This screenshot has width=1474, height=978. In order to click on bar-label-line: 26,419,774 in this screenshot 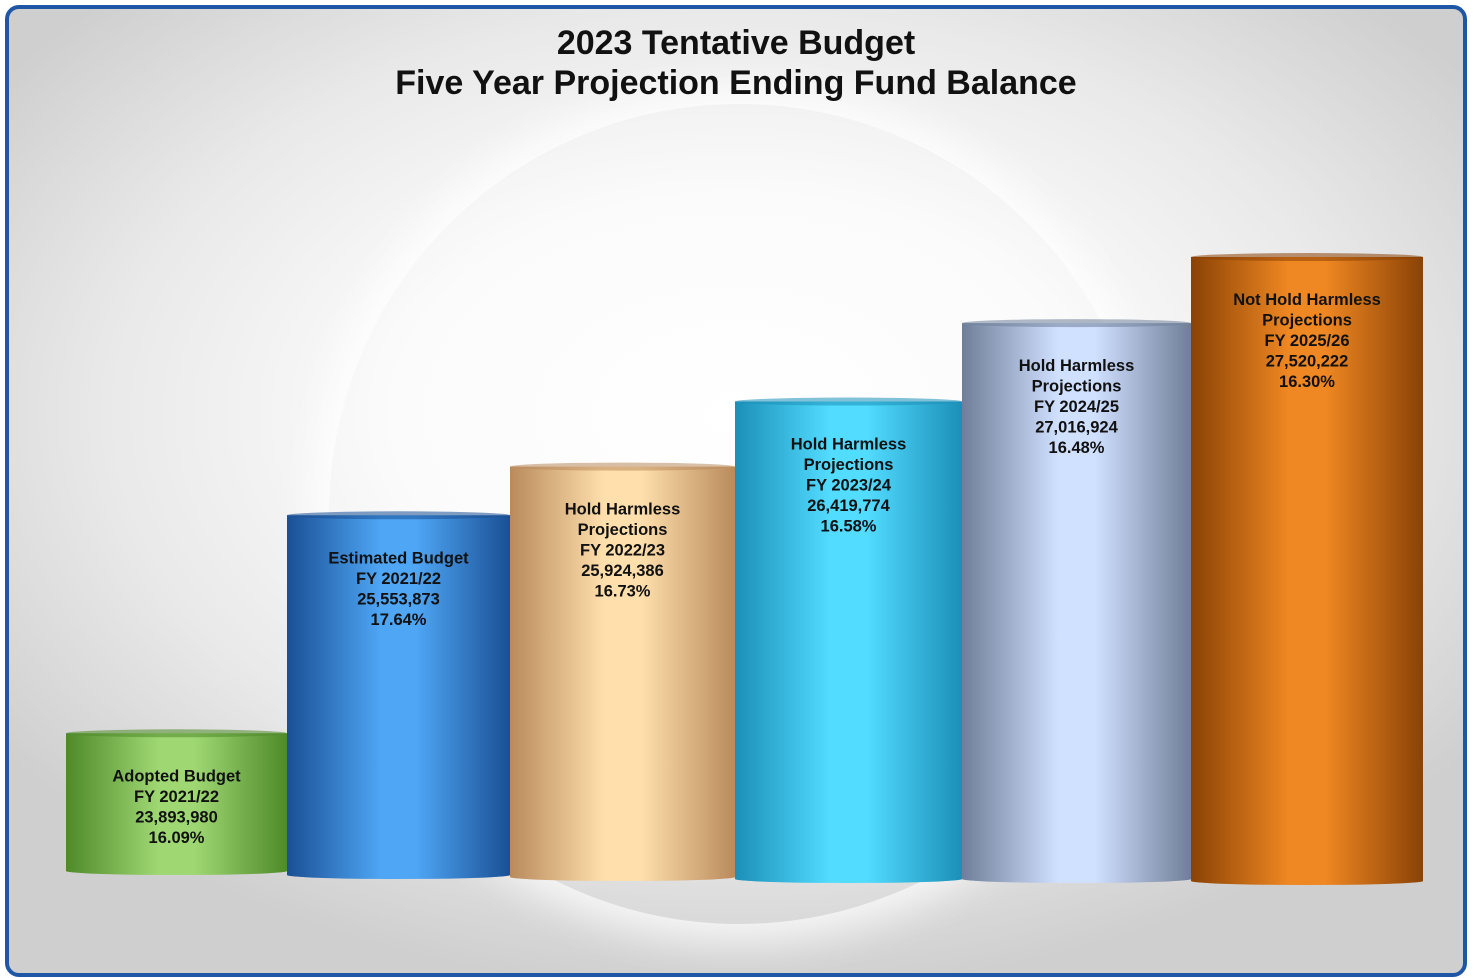, I will do `click(848, 506)`.